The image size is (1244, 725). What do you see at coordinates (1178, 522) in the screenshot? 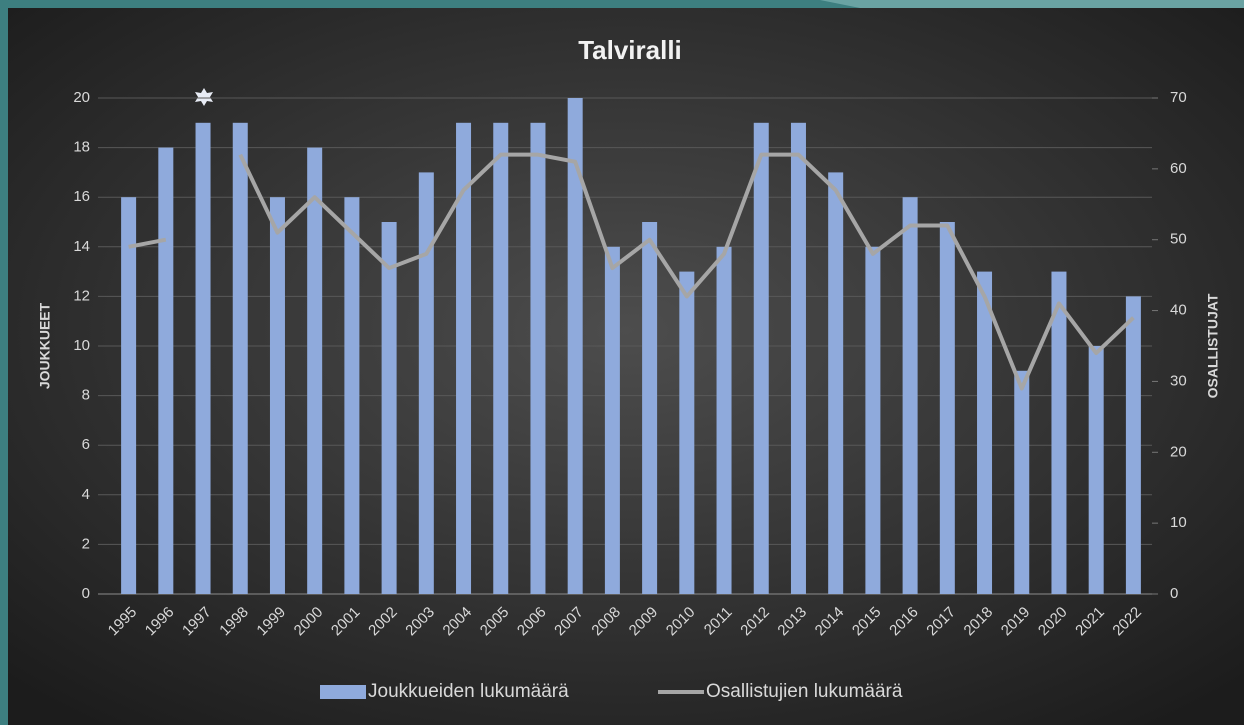
I see `y2-tick-label: 10` at bounding box center [1178, 522].